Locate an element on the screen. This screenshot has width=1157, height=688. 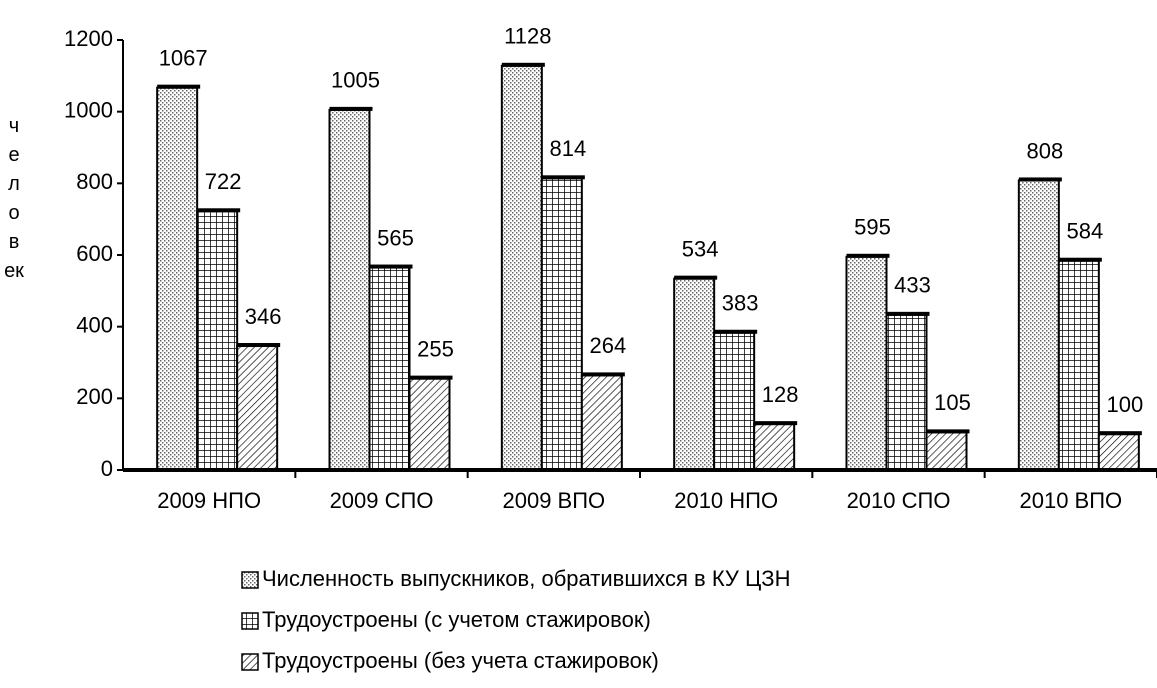
value-label: 105 is located at coordinates (952, 402).